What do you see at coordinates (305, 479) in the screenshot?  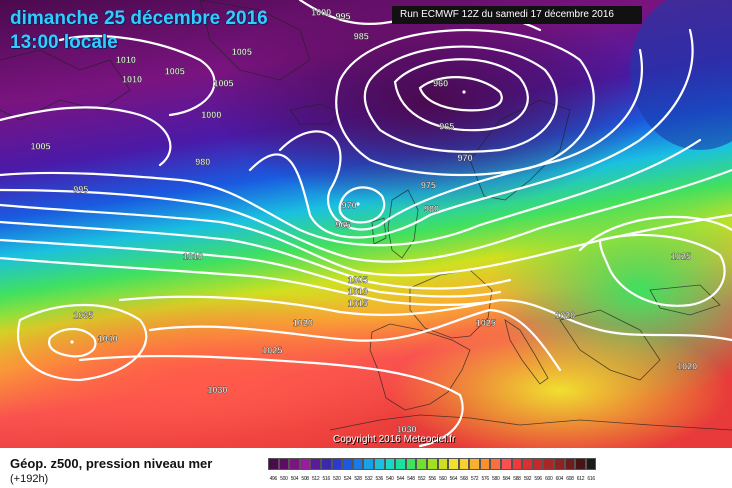 I see `legend-value-label: 508` at bounding box center [305, 479].